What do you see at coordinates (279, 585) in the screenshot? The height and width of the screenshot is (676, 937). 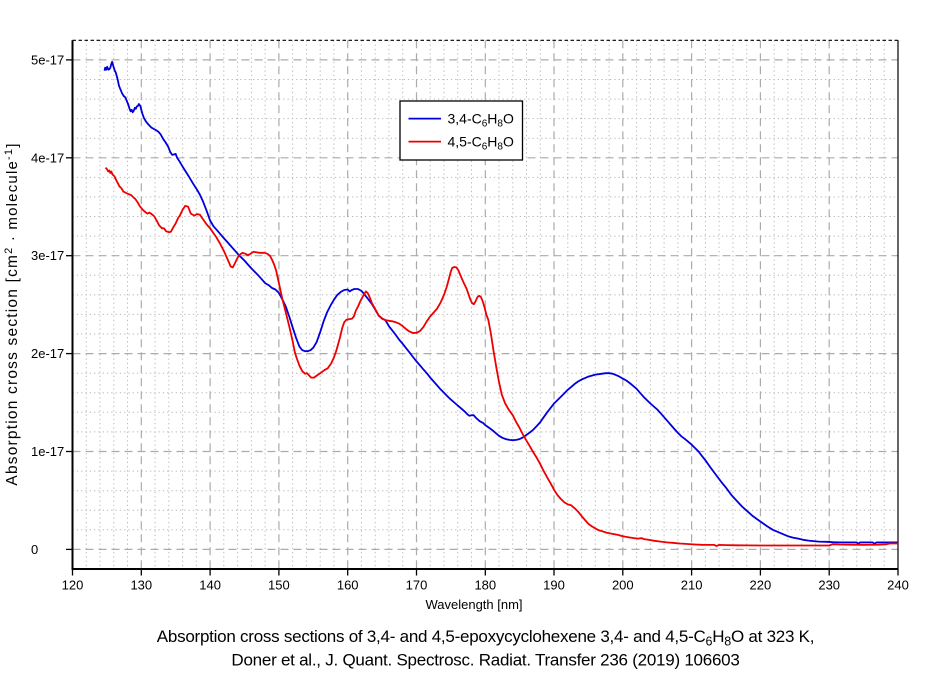 I see `svg-text: 150` at bounding box center [279, 585].